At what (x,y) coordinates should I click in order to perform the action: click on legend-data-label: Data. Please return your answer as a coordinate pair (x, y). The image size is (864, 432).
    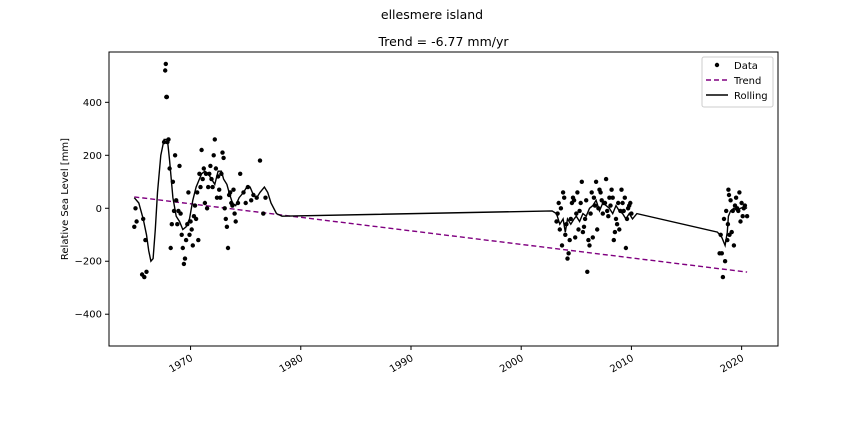
    Looking at the image, I should click on (746, 66).